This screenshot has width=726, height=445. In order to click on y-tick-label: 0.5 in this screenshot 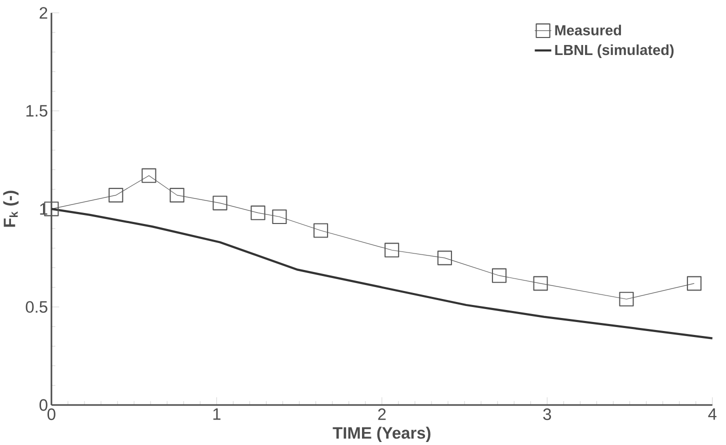, I will do `click(37, 307)`.